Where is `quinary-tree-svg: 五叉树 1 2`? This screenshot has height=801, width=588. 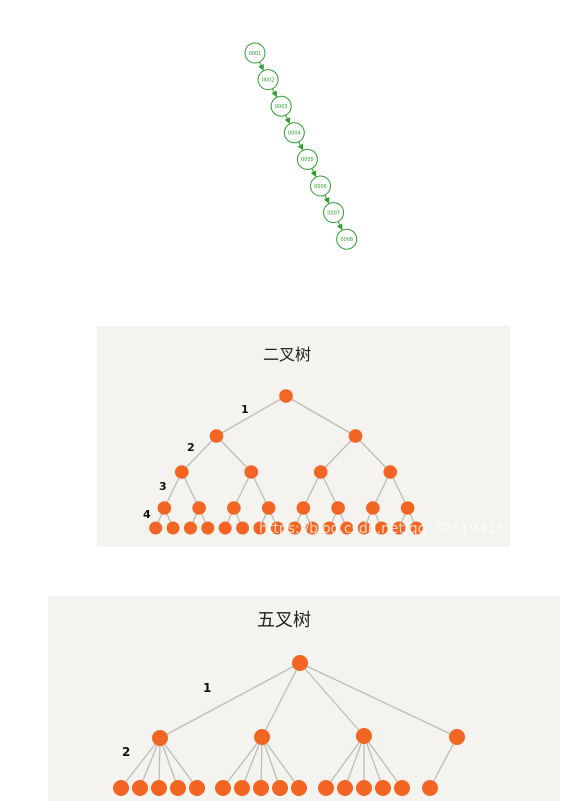 quinary-tree-svg: 五叉树 1 2 is located at coordinates (289, 703).